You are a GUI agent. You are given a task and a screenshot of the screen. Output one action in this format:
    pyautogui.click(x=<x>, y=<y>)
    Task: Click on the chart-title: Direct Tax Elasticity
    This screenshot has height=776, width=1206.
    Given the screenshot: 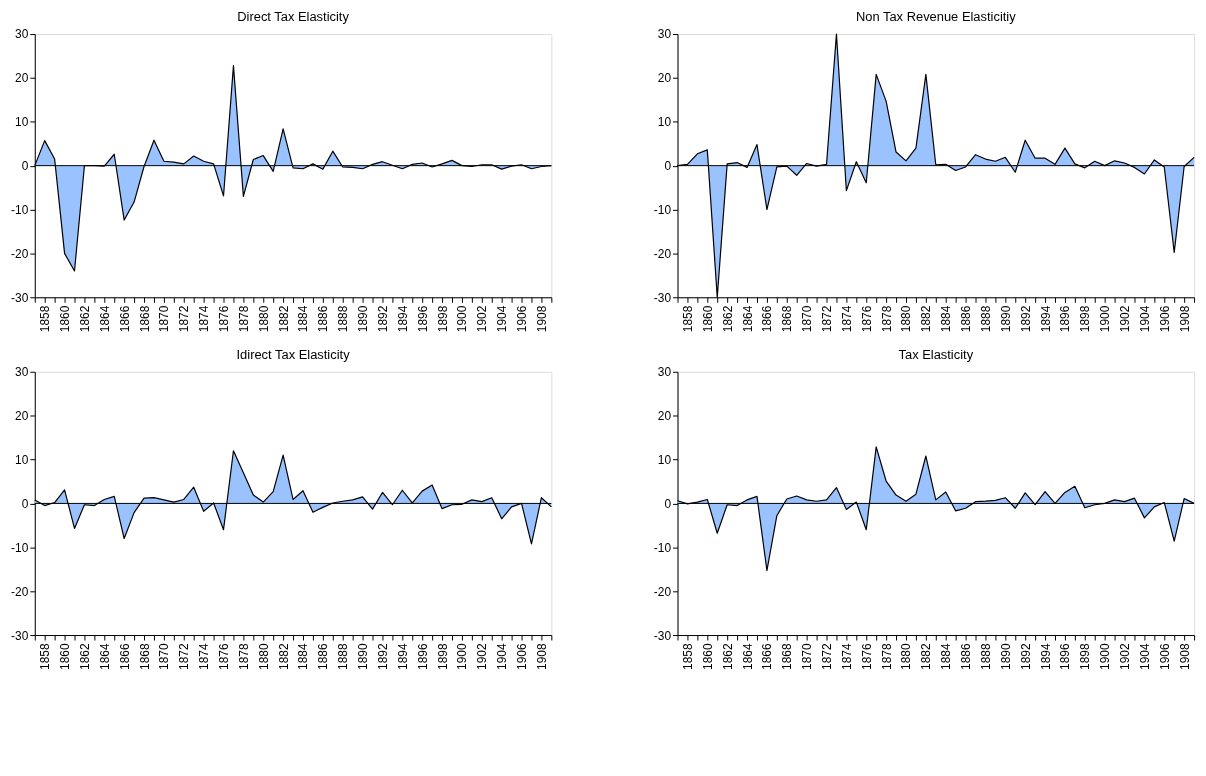 What is the action you would take?
    pyautogui.click(x=293, y=17)
    